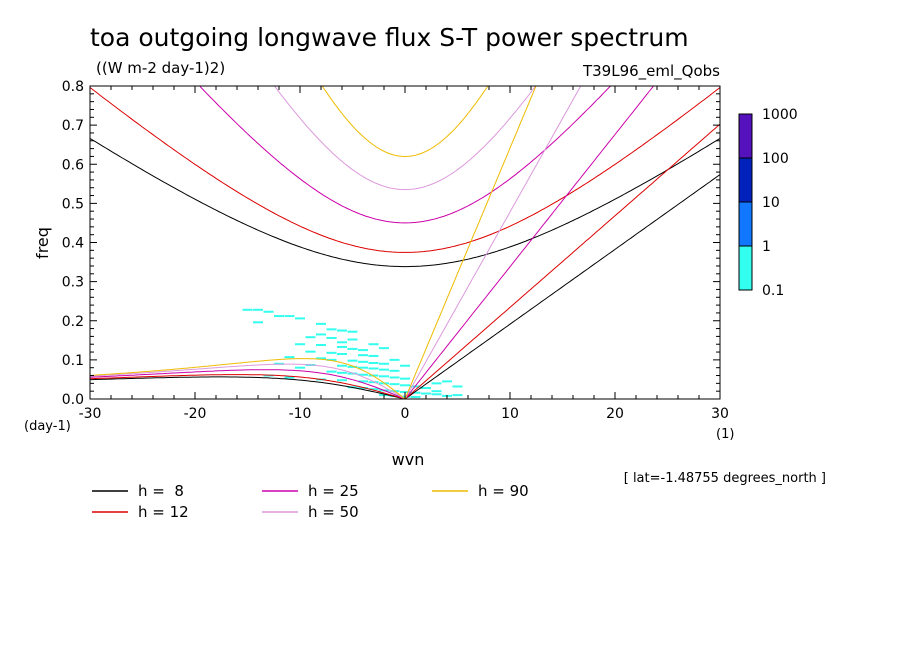 Image resolution: width=904 pixels, height=654 pixels. I want to click on legend-label: h = 50, so click(333, 512).